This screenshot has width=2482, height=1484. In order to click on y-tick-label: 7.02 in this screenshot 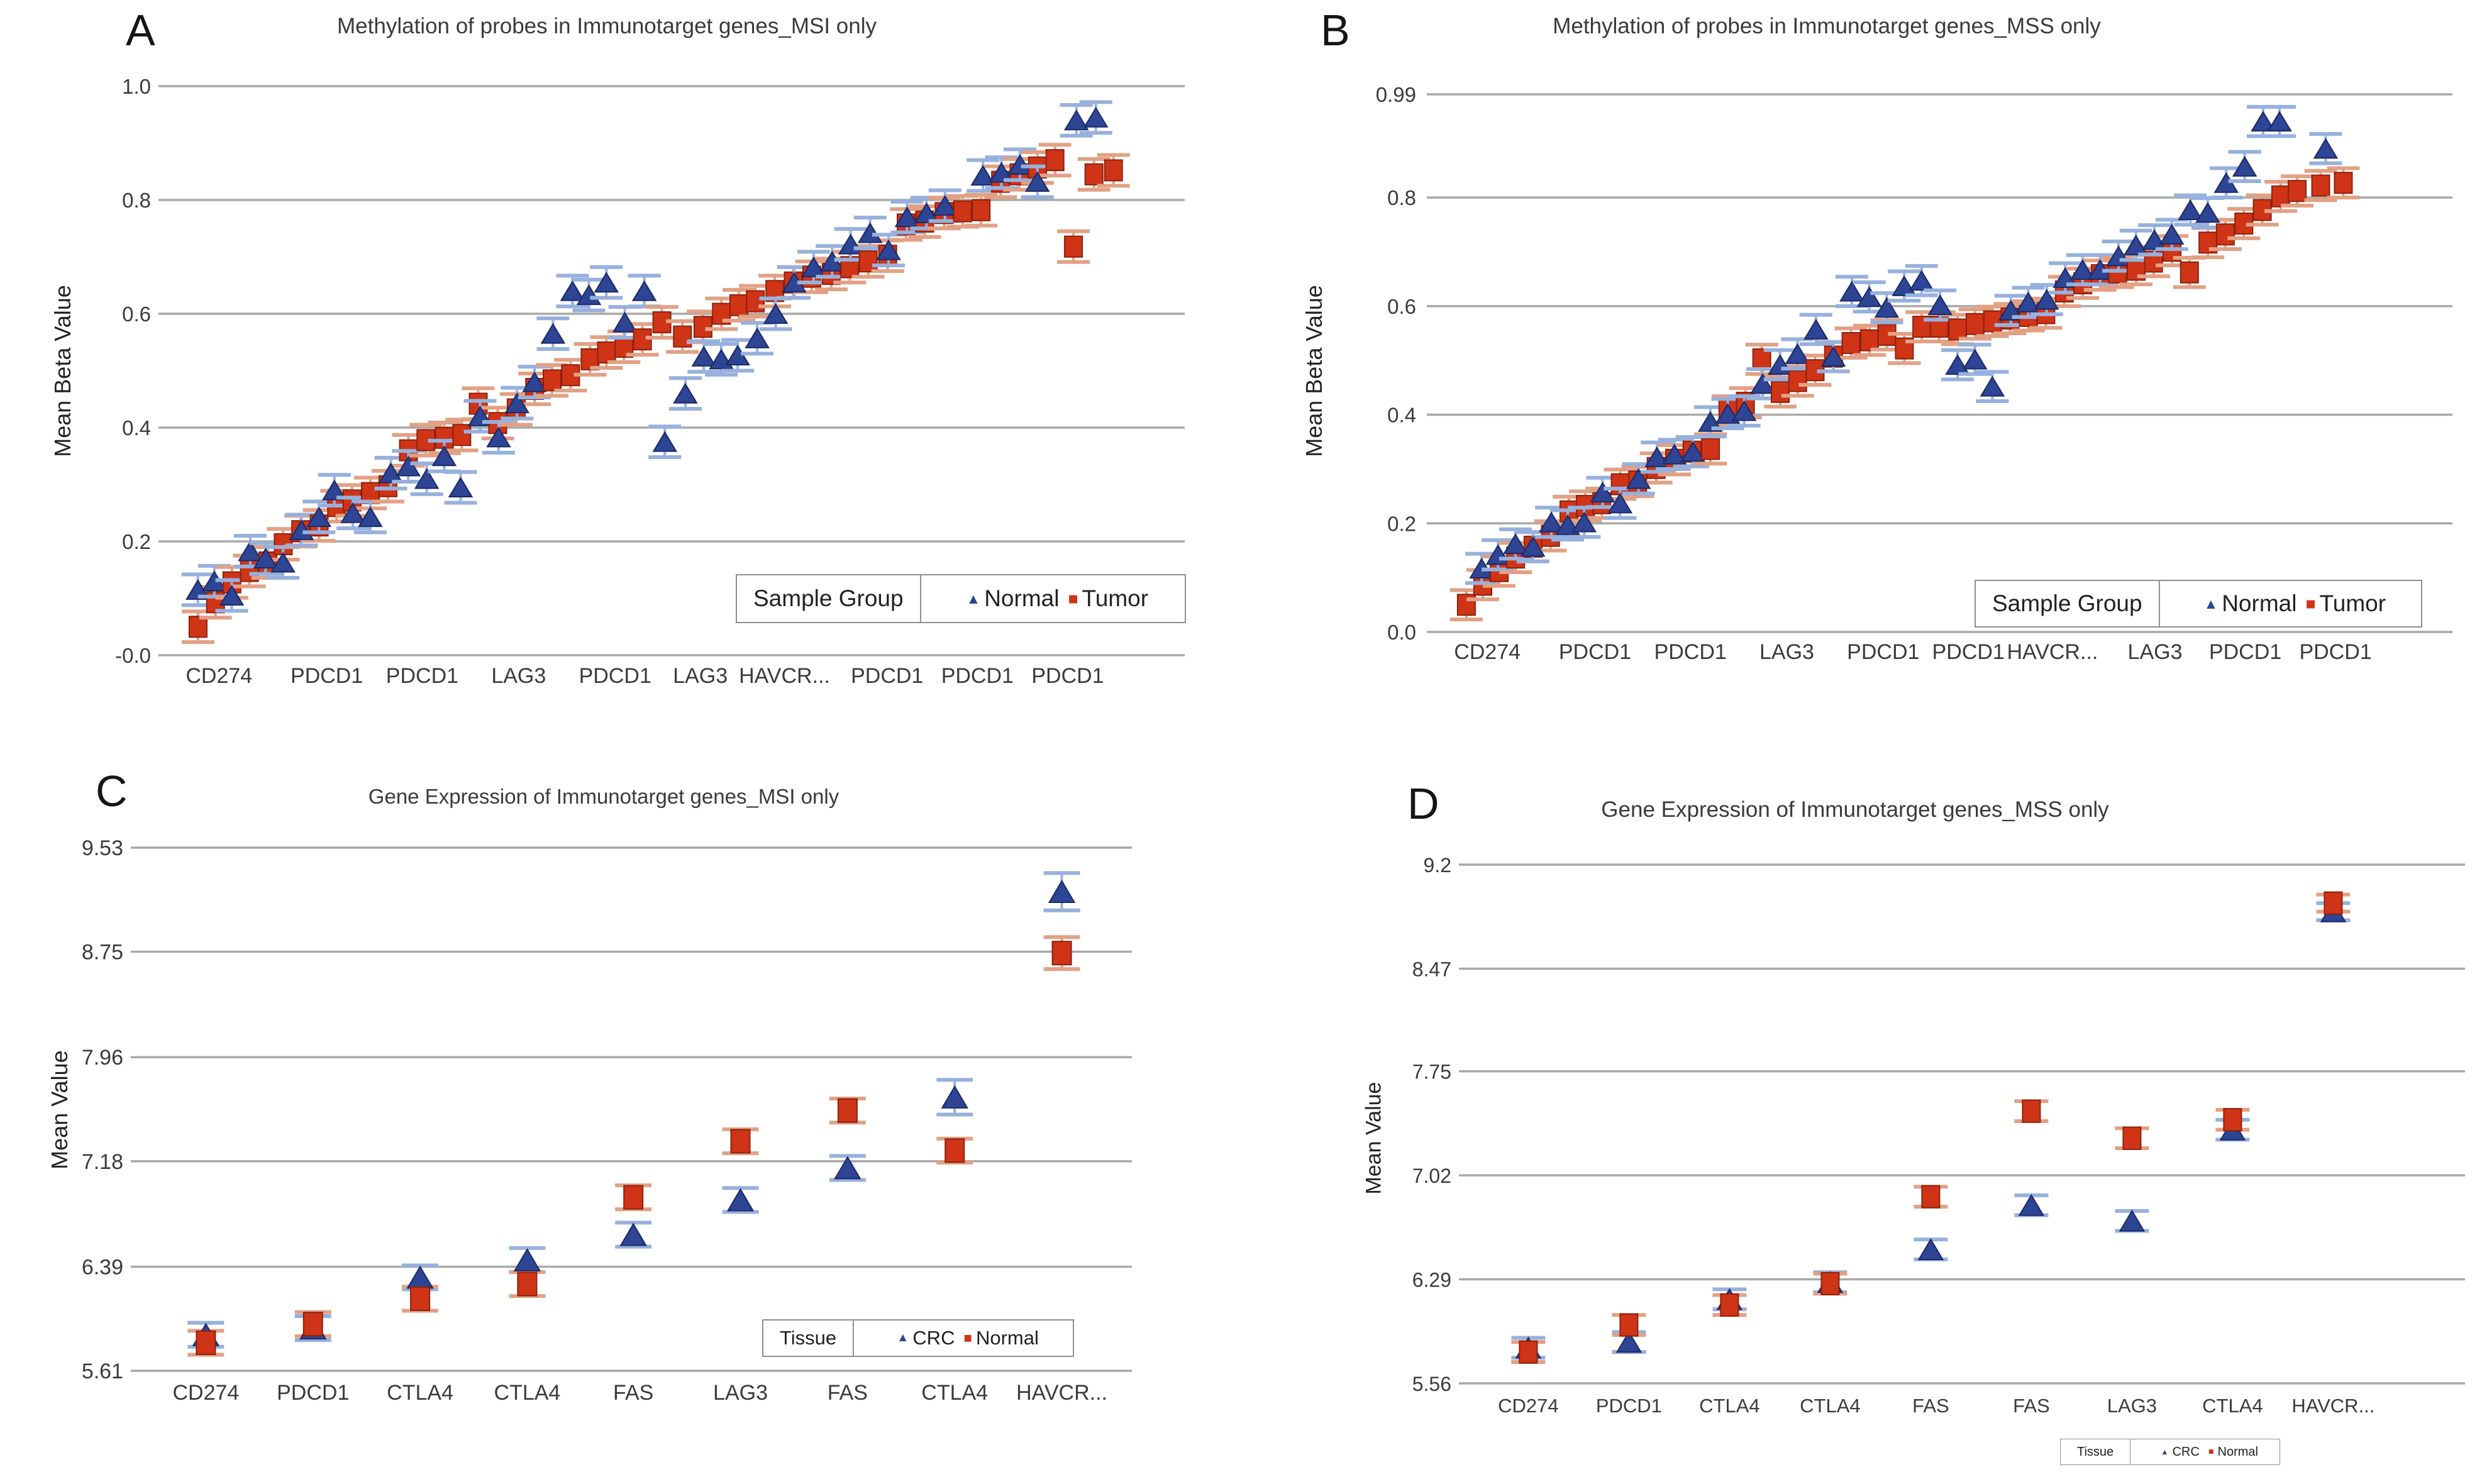, I will do `click(1431, 1176)`.